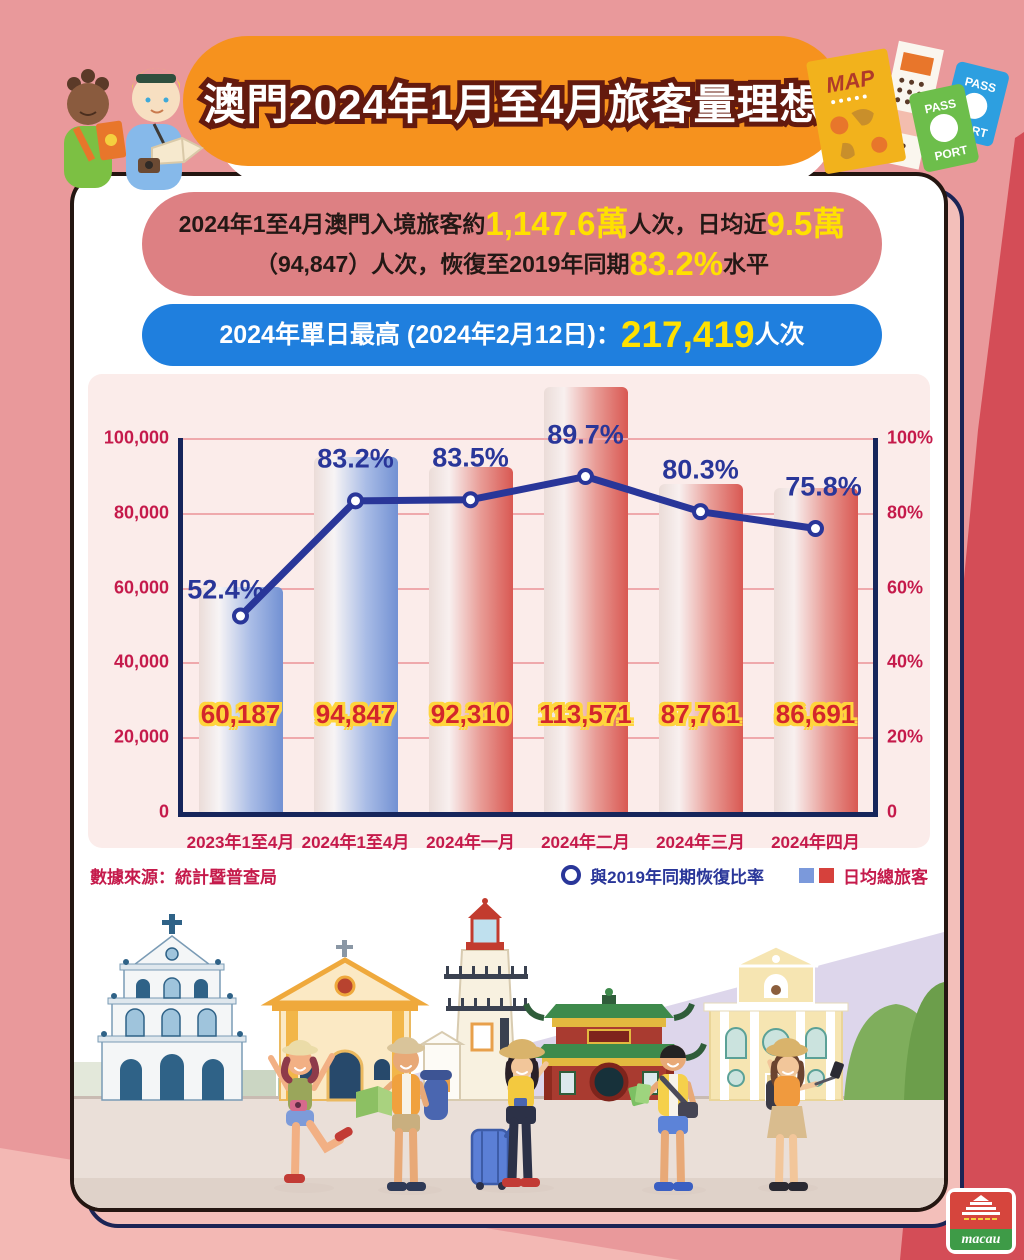 This screenshot has width=1024, height=1260. What do you see at coordinates (442, 263) in the screenshot?
I see `text-segment: （94,847）人次，恢復至2019年同期` at bounding box center [442, 263].